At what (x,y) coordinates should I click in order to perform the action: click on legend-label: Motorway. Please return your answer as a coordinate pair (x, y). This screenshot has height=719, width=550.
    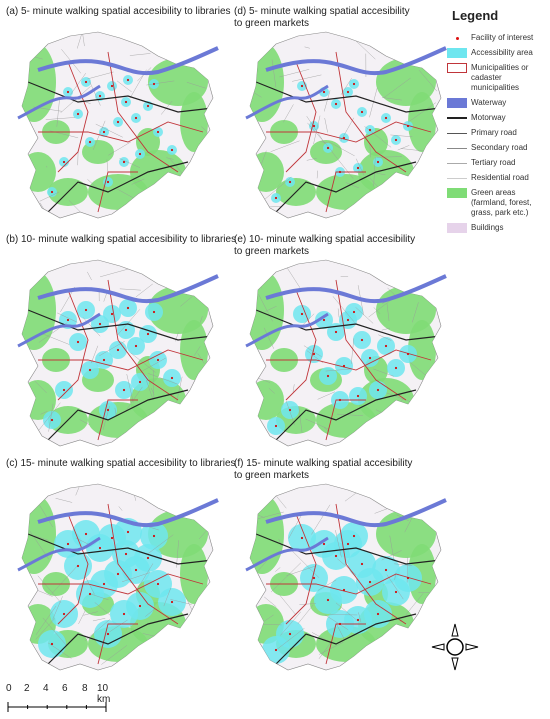
    Looking at the image, I should click on (488, 117).